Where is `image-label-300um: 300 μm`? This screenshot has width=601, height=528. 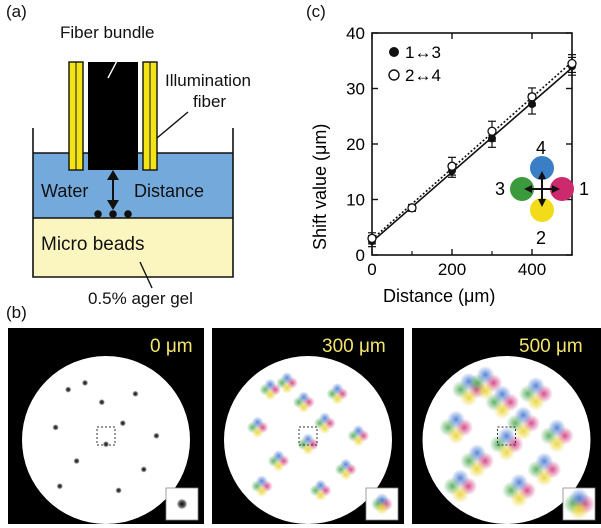 image-label-300um: 300 μm is located at coordinates (354, 346).